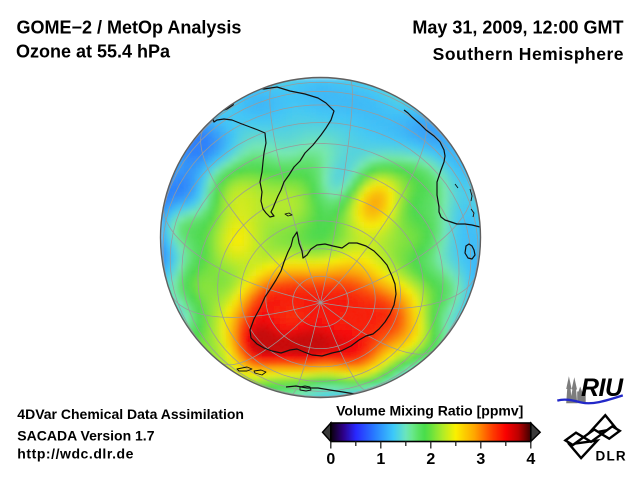 The height and width of the screenshot is (480, 640). I want to click on svg-text: Ozone at 55.4 hPa, so click(93, 52).